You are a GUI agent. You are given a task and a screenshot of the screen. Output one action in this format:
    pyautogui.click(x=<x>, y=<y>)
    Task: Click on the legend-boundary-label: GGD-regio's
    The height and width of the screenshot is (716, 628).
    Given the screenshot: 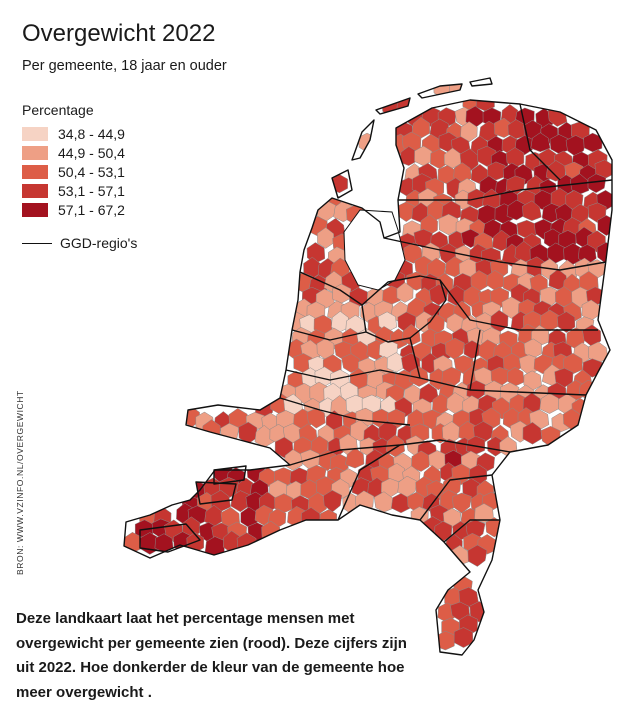 What is the action you would take?
    pyautogui.click(x=99, y=243)
    